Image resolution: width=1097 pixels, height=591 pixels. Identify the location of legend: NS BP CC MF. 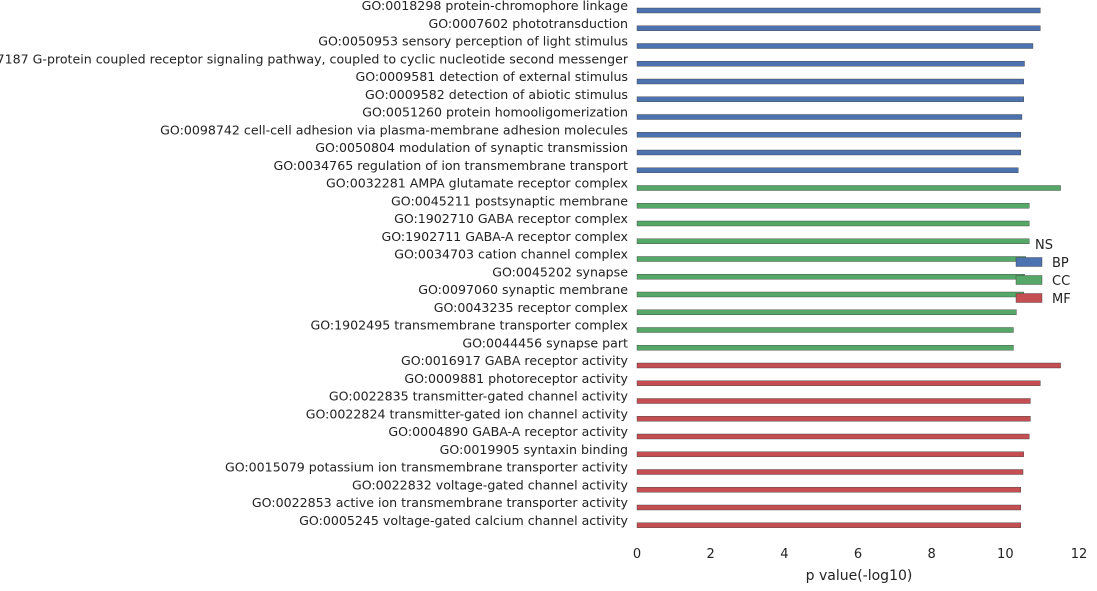
(1043, 272).